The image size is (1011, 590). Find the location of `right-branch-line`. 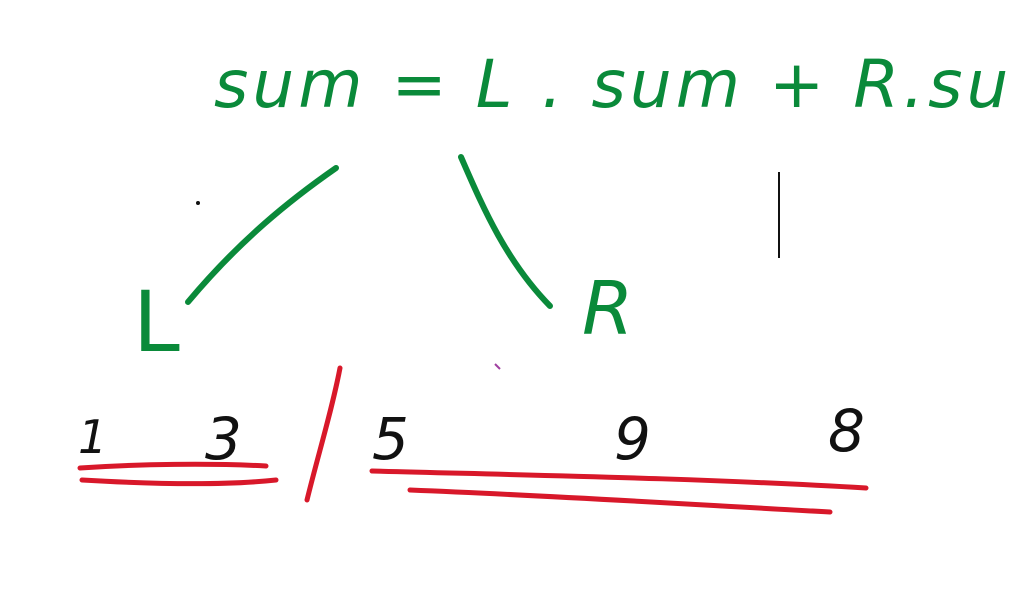

right-branch-line is located at coordinates (505, 231).